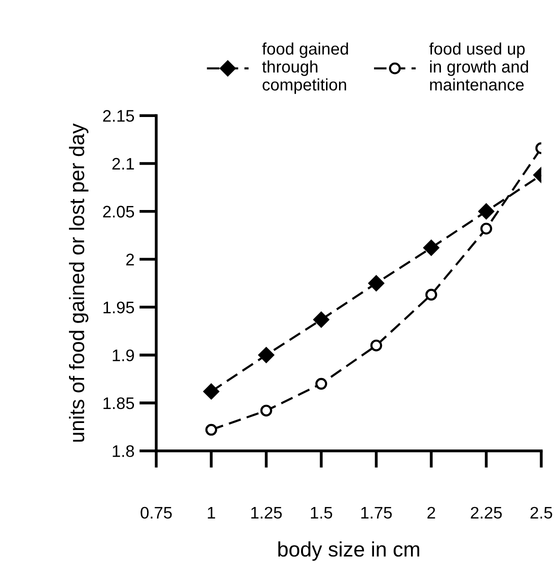 Image resolution: width=558 pixels, height=578 pixels. I want to click on y-tick-label: 1.8, so click(123, 451).